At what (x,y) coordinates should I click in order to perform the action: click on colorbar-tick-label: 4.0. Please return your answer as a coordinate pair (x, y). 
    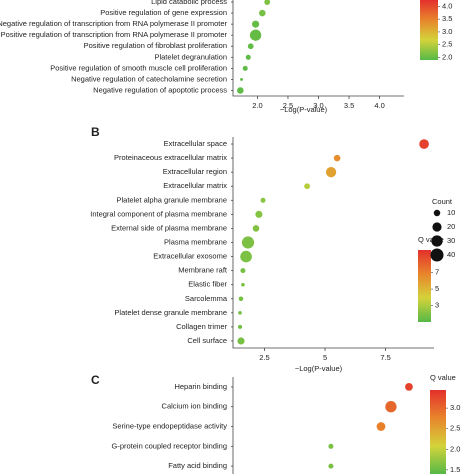
    Looking at the image, I should click on (447, 5).